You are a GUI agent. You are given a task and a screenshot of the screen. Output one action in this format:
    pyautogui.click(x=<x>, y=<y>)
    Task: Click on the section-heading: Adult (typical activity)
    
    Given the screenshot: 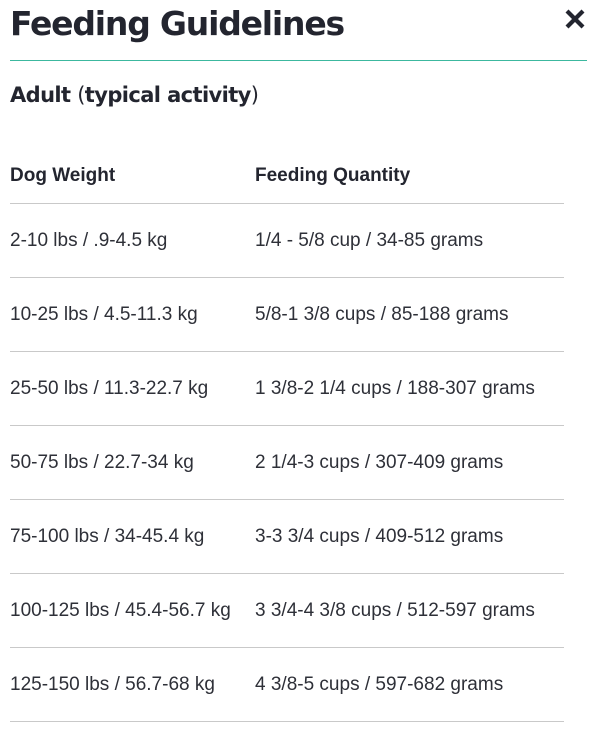 What is the action you would take?
    pyautogui.click(x=134, y=95)
    